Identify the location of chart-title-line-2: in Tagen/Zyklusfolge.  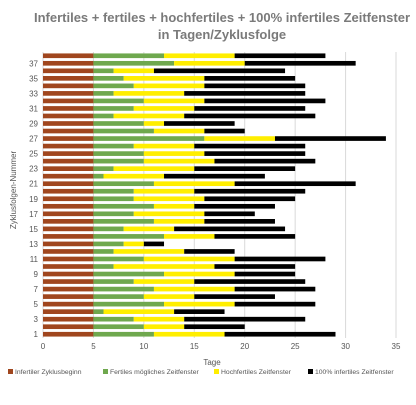
(222, 34).